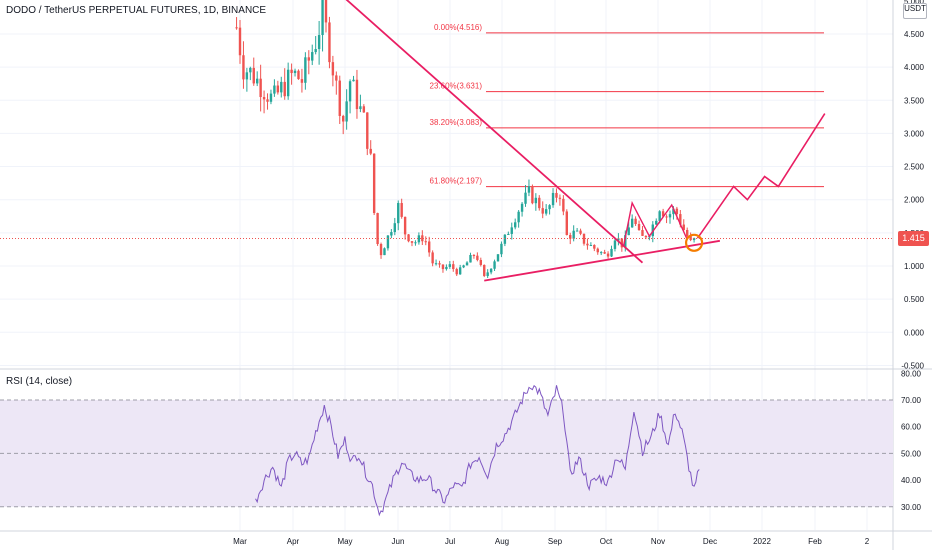  Describe the element at coordinates (914, 133) in the screenshot. I see `price-axis-tick: 3.000` at that location.